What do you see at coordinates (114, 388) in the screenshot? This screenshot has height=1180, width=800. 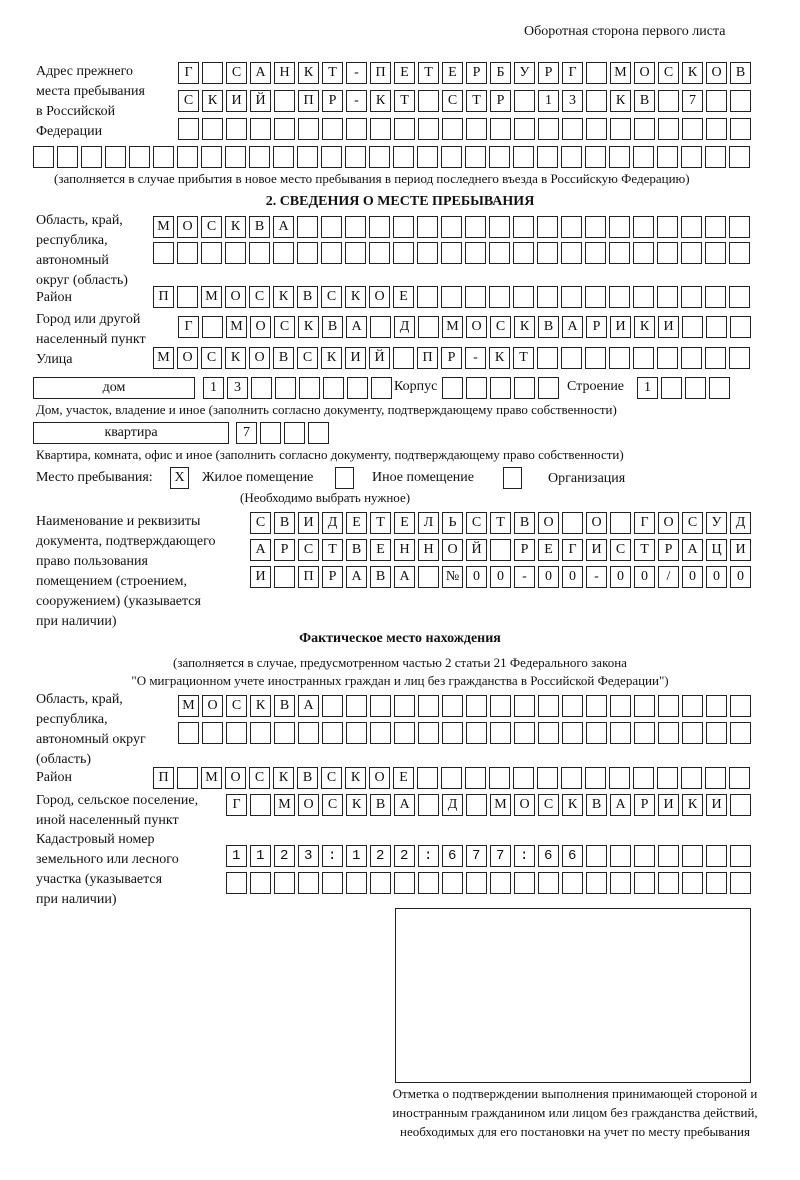 I see `house-type-field: дом` at bounding box center [114, 388].